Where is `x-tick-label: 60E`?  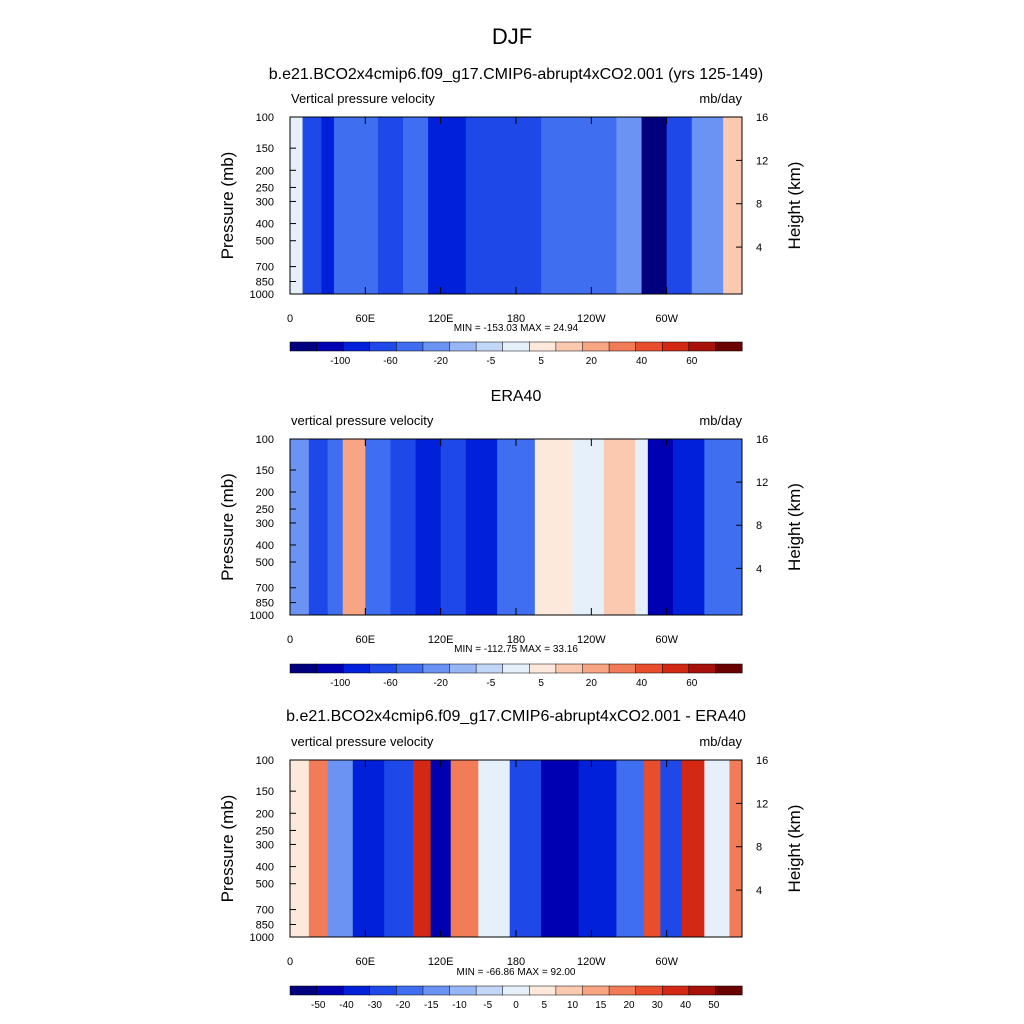 x-tick-label: 60E is located at coordinates (366, 640).